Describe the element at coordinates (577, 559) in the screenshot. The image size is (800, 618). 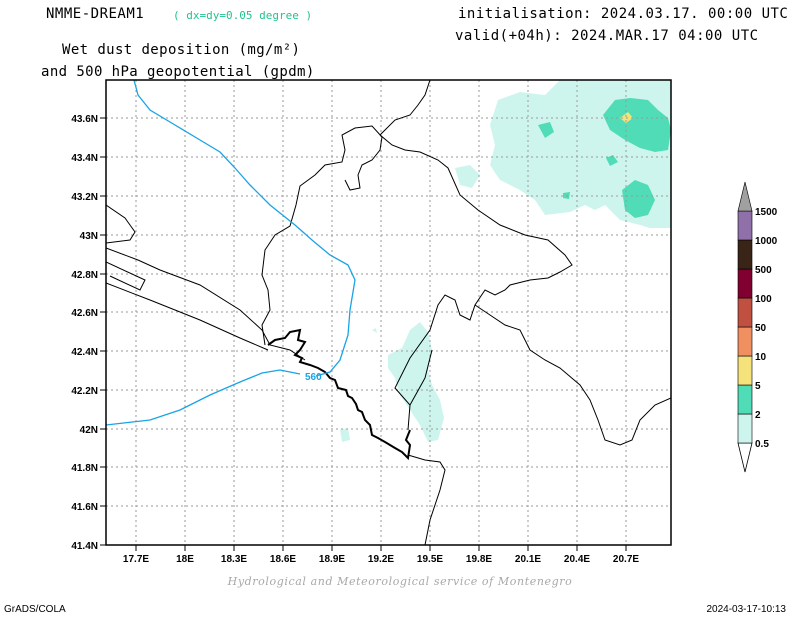
I see `lon-label: 20.4E` at that location.